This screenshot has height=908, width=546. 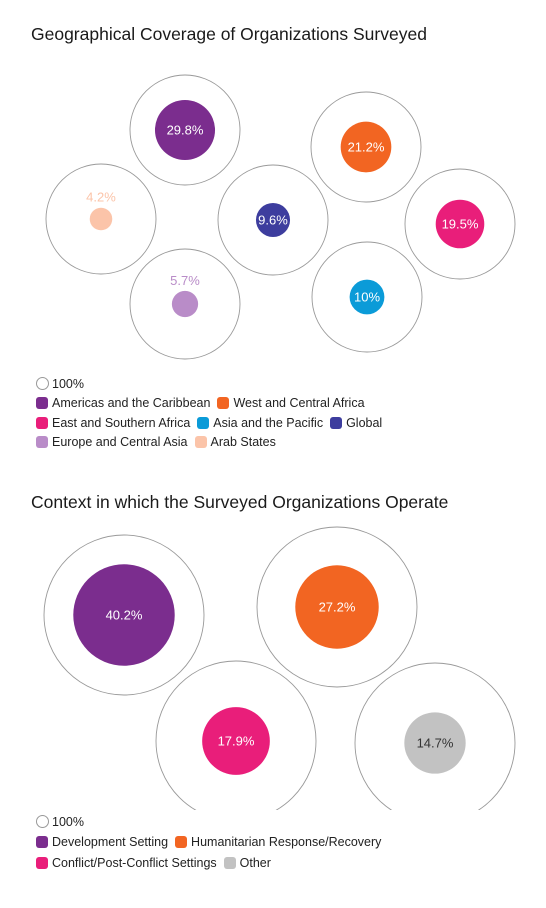 I want to click on legend-label-other: Other, so click(x=255, y=863).